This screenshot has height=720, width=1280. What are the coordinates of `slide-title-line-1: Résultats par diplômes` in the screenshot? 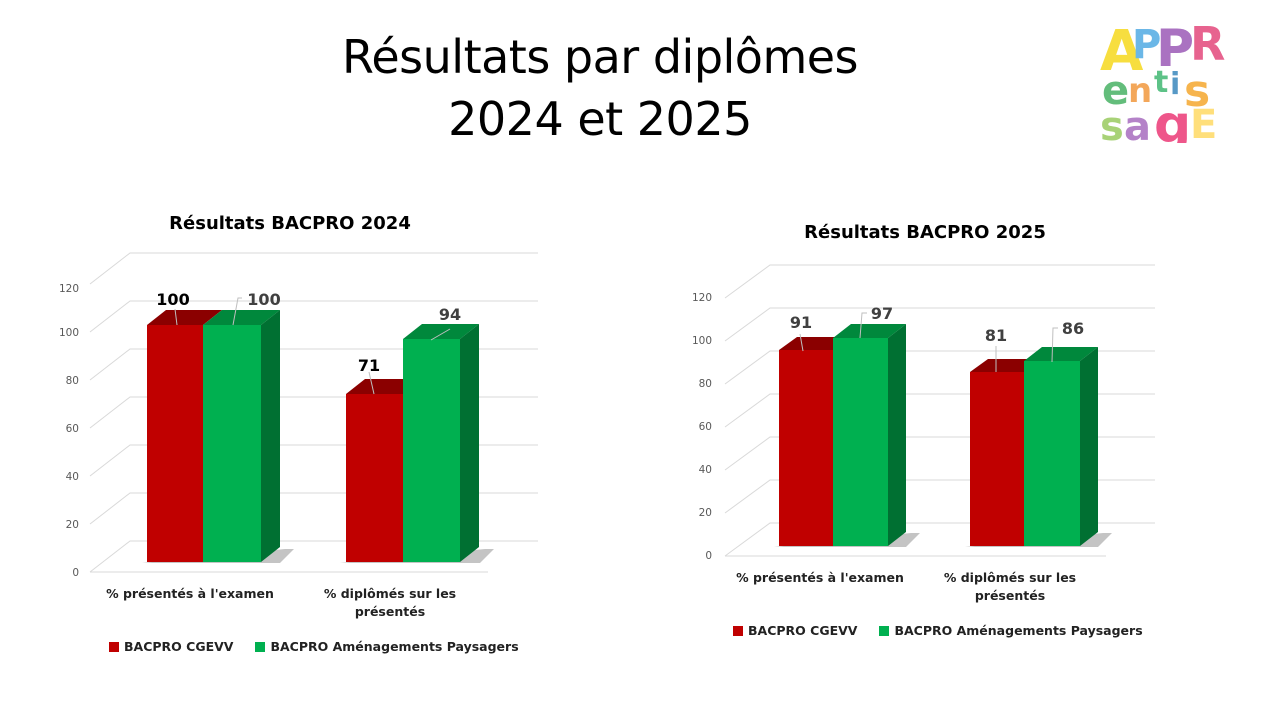 It's located at (600, 57).